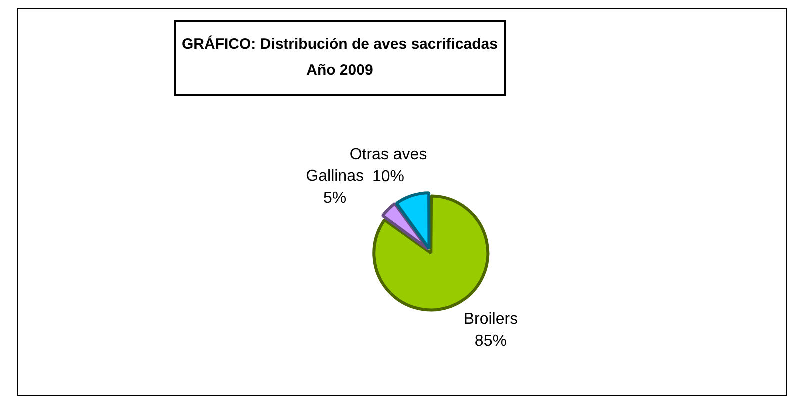 The image size is (806, 407). I want to click on slice-label: Broilers, so click(491, 319).